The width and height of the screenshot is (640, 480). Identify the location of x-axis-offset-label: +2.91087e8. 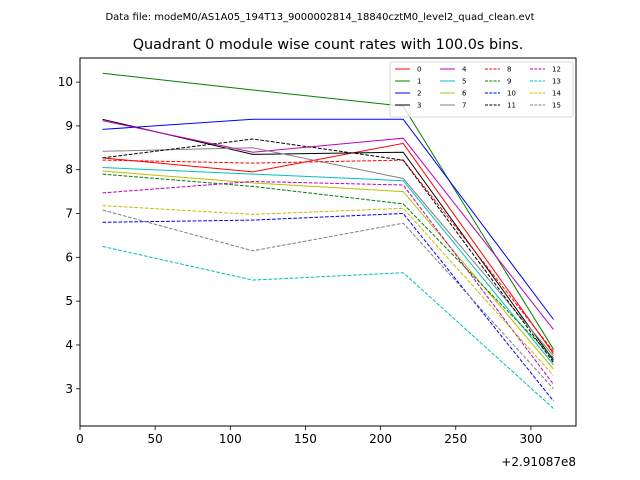
(538, 462).